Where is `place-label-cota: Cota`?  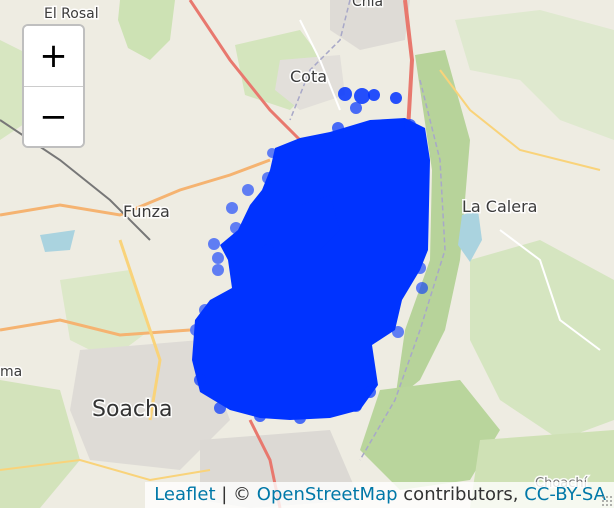
place-label-cota: Cota is located at coordinates (308, 76).